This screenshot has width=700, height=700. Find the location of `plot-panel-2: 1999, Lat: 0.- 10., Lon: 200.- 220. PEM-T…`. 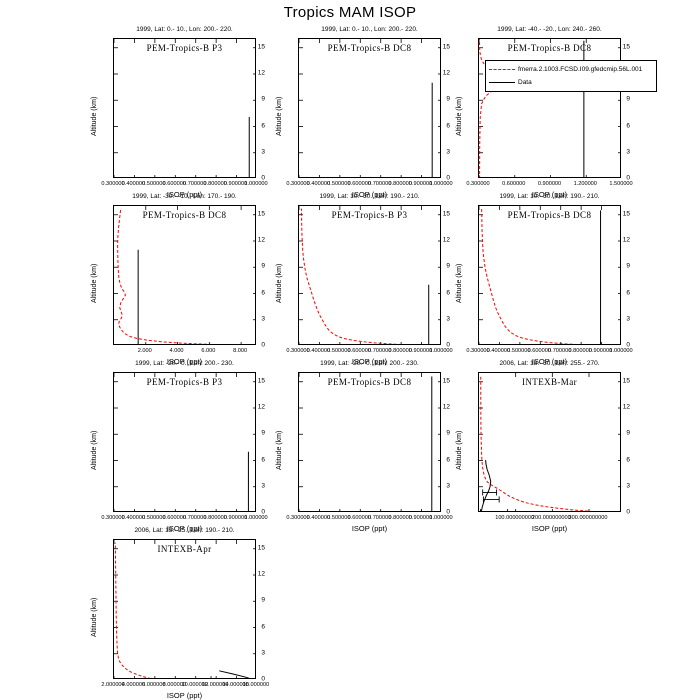

plot-panel-2: 1999, Lat: 0.- 10., Lon: 200.- 220. PEM-T… is located at coordinates (361, 112).